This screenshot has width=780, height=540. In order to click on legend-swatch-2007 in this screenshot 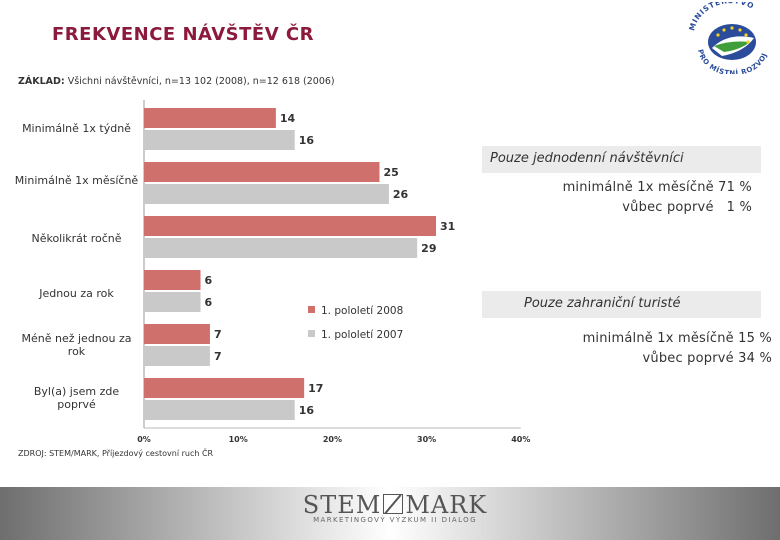, I will do `click(311, 333)`.